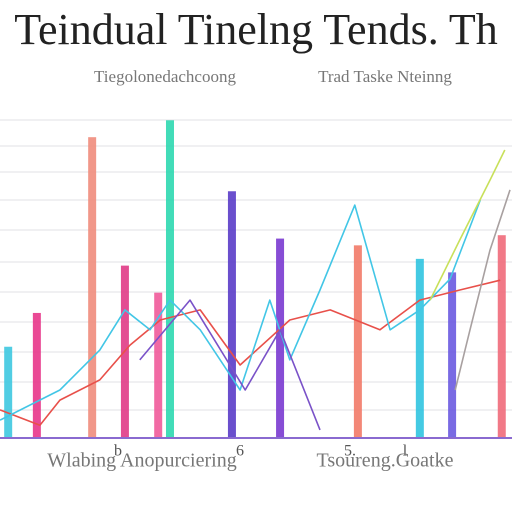 The image size is (512, 512). I want to click on x-label: 5., so click(350, 451).